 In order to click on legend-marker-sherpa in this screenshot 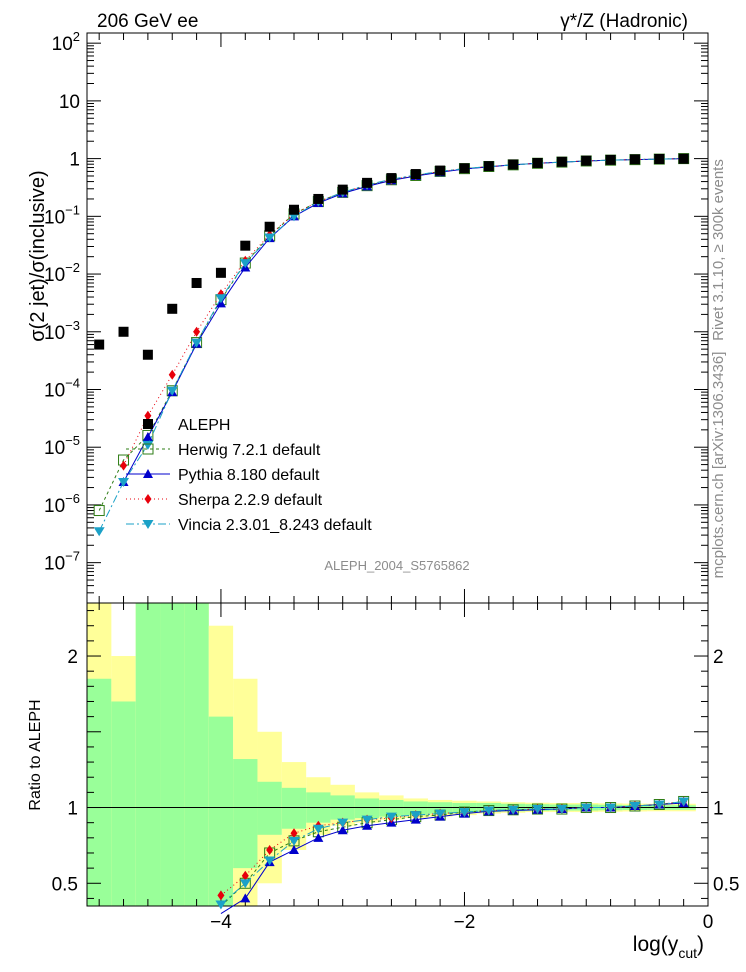, I will do `click(148, 499)`.